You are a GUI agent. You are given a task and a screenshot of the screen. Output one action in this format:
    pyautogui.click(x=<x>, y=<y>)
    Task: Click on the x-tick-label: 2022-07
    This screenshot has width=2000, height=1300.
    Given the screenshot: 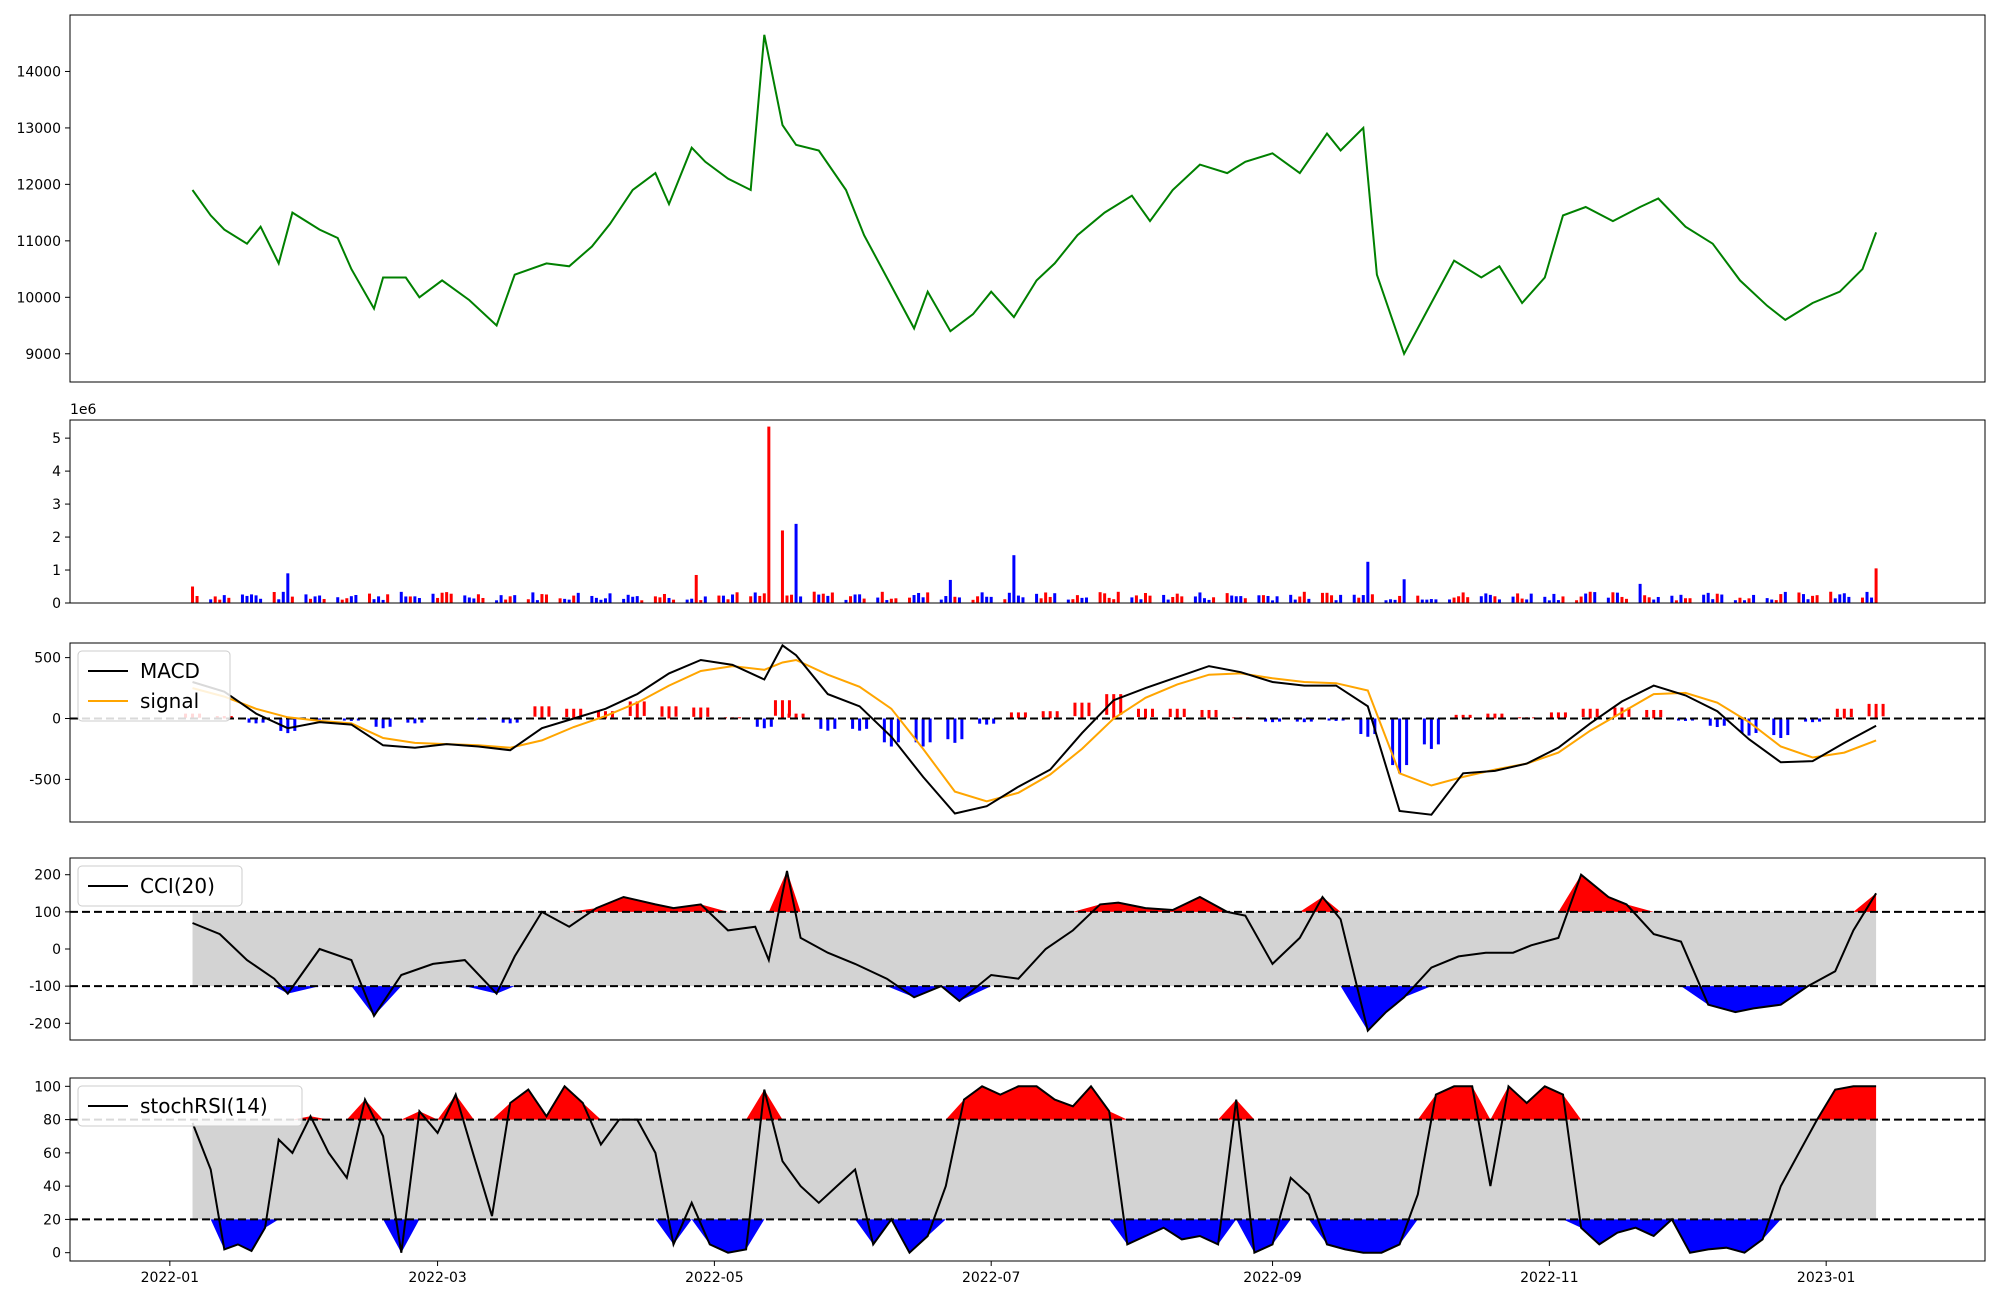 What is the action you would take?
    pyautogui.click(x=991, y=1278)
    